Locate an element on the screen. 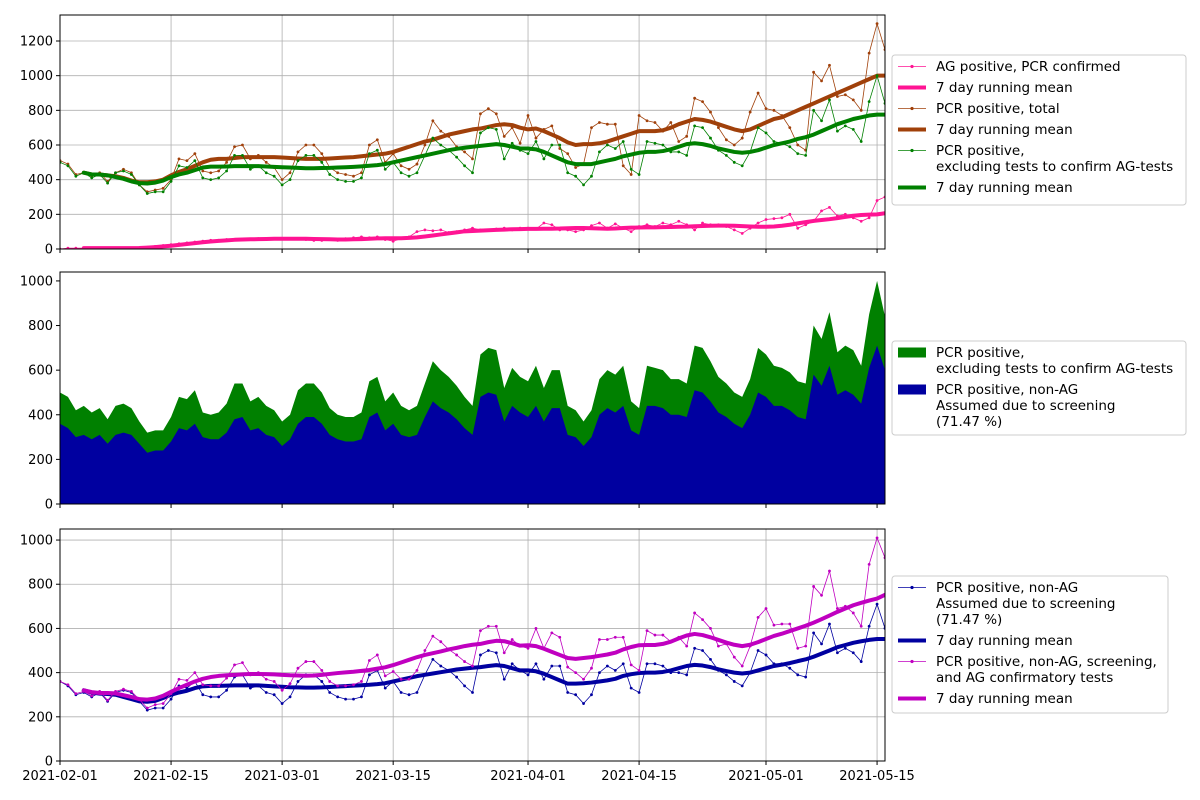 The image size is (1200, 800). legend-entry-line: PCR positive, is located at coordinates (980, 353).